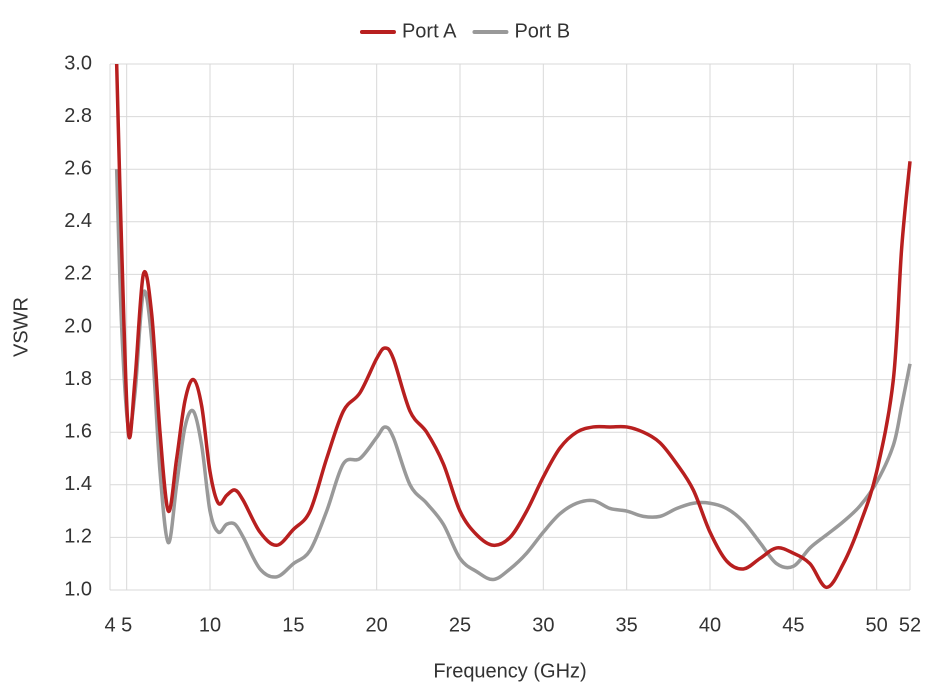 The height and width of the screenshot is (696, 930). Describe the element at coordinates (509, 671) in the screenshot. I see `x-axis-label: Frequency (GHz)` at that location.